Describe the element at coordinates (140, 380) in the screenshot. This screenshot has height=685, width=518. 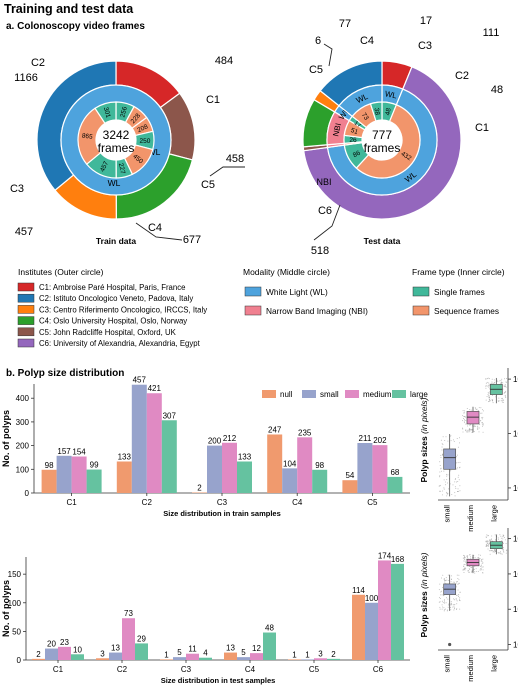
I see `bar-value-label: 457` at that location.